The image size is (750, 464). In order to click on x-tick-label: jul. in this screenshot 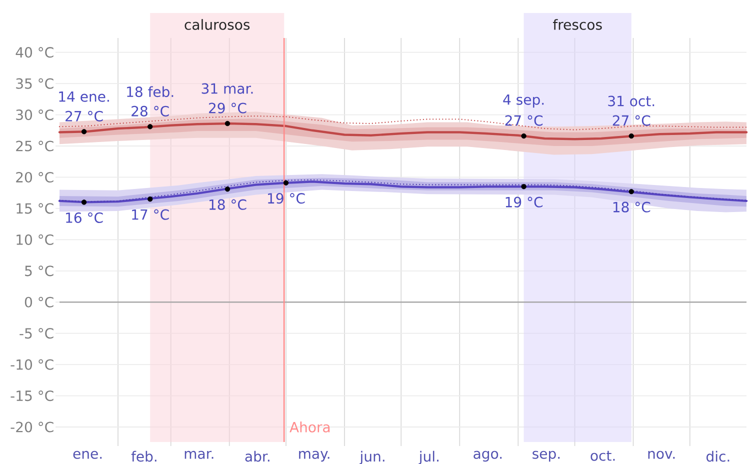, I will do `click(428, 457)`.